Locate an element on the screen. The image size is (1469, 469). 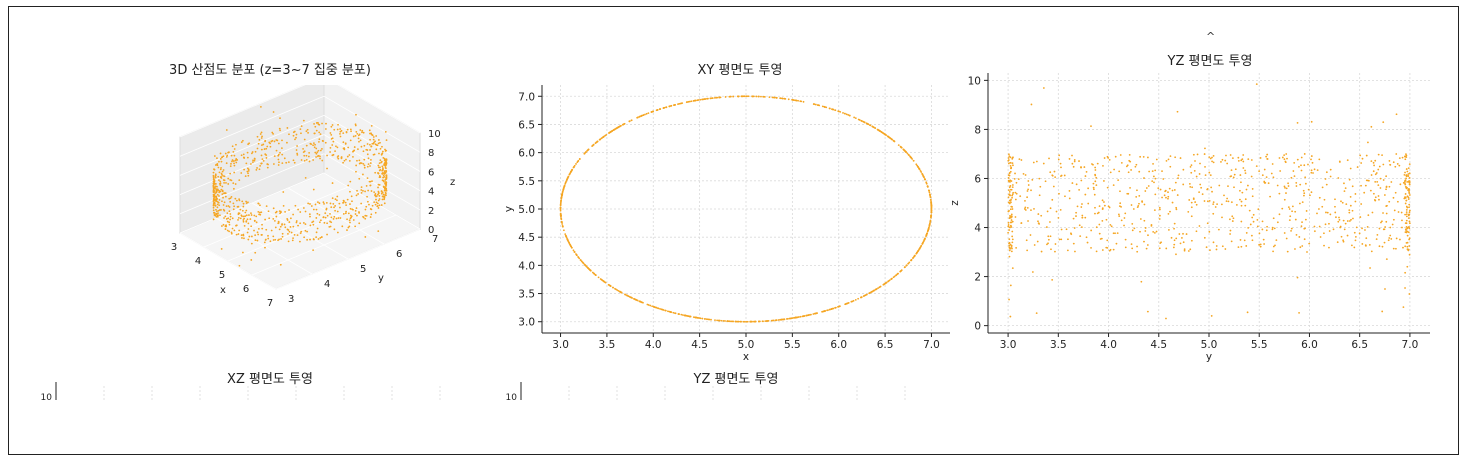
y-tick-label: 3 is located at coordinates (291, 299).